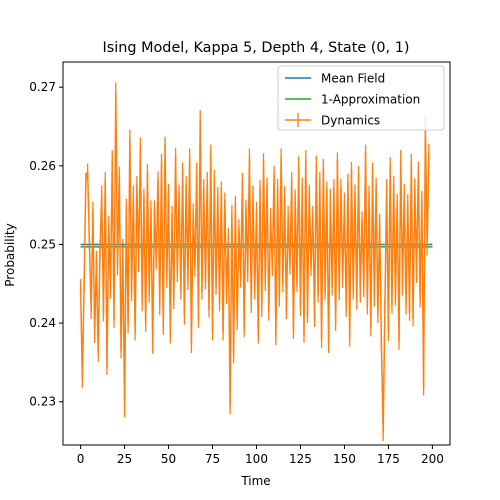  I want to click on x-tick-label: 175, so click(388, 459).